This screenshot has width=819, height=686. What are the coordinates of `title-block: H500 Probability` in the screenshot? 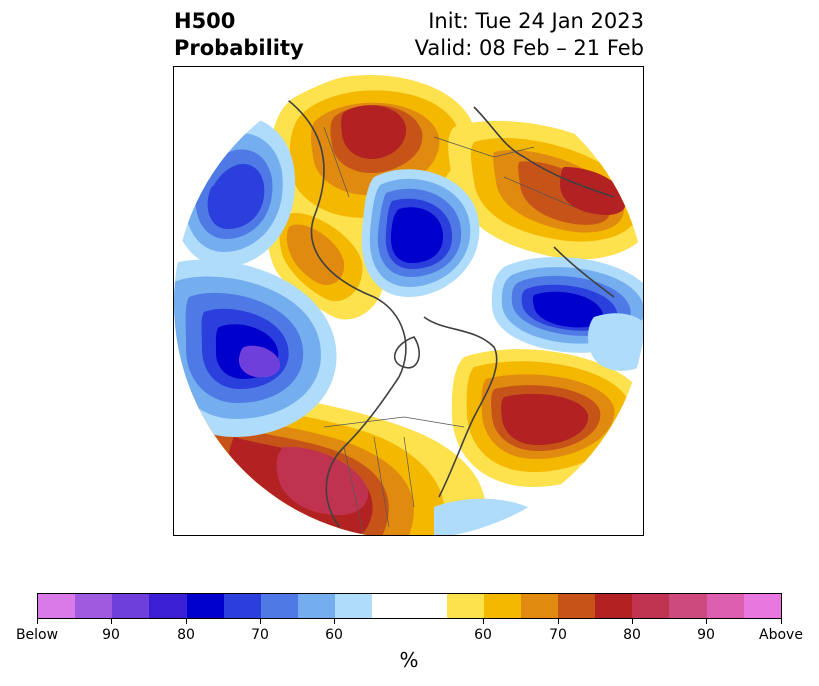 It's located at (239, 35).